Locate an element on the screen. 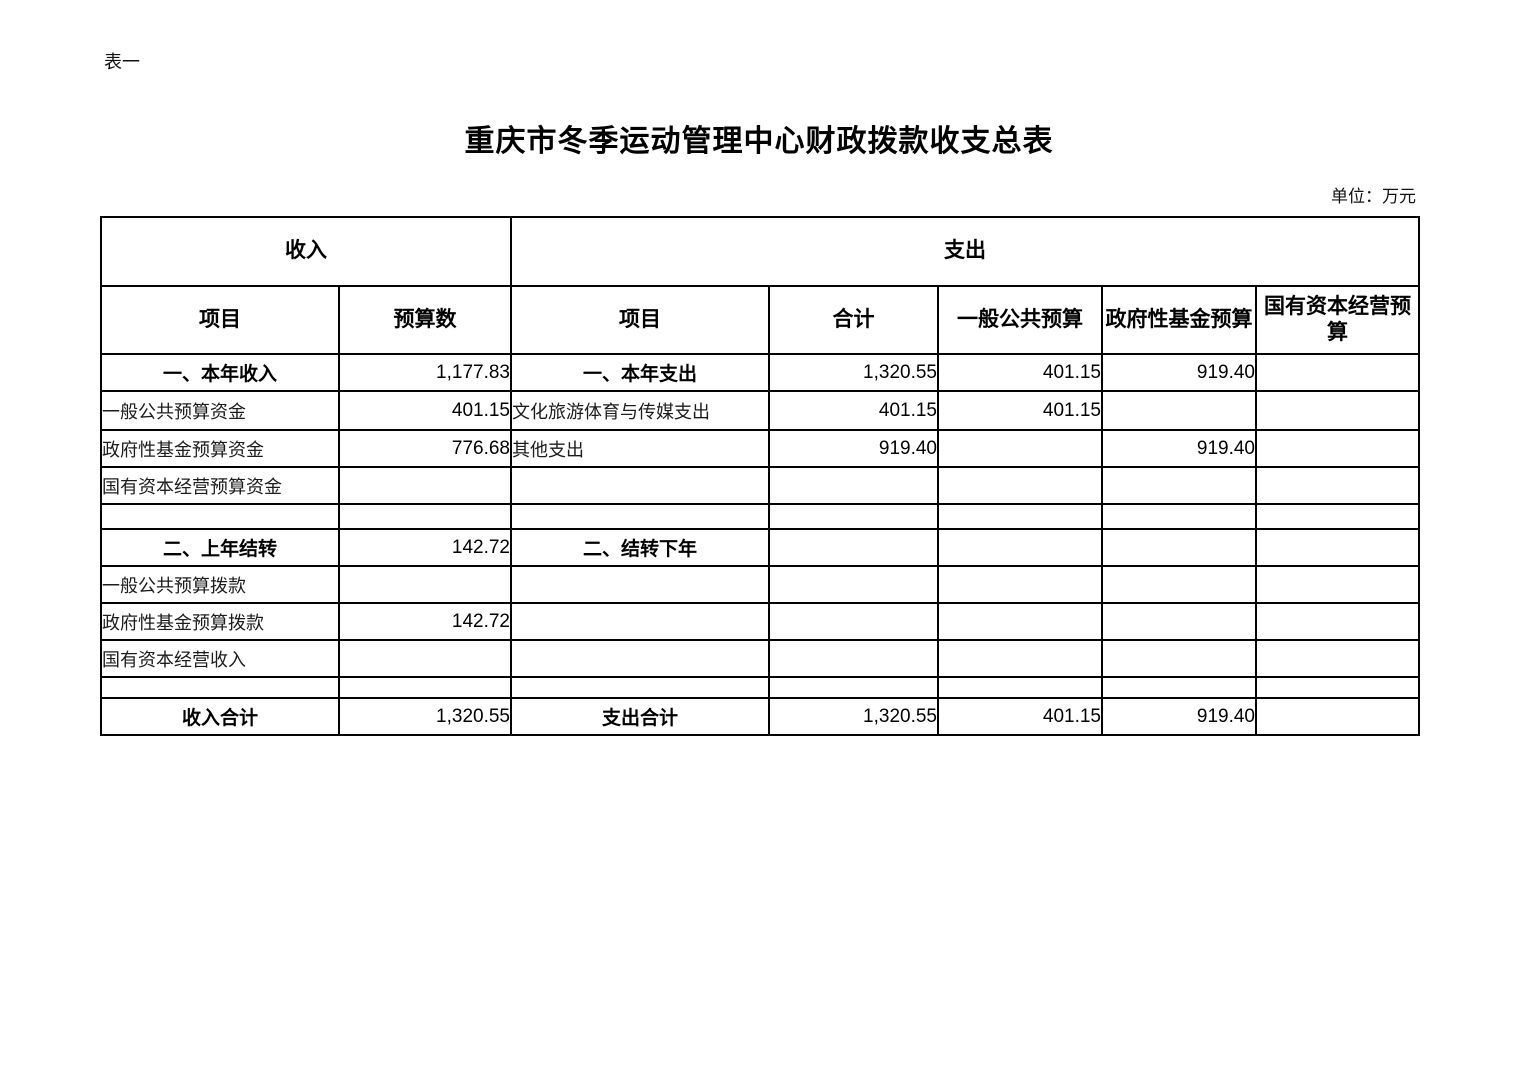 The height and width of the screenshot is (1074, 1520). expense-item-cell: 一、本年支出 is located at coordinates (640, 372).